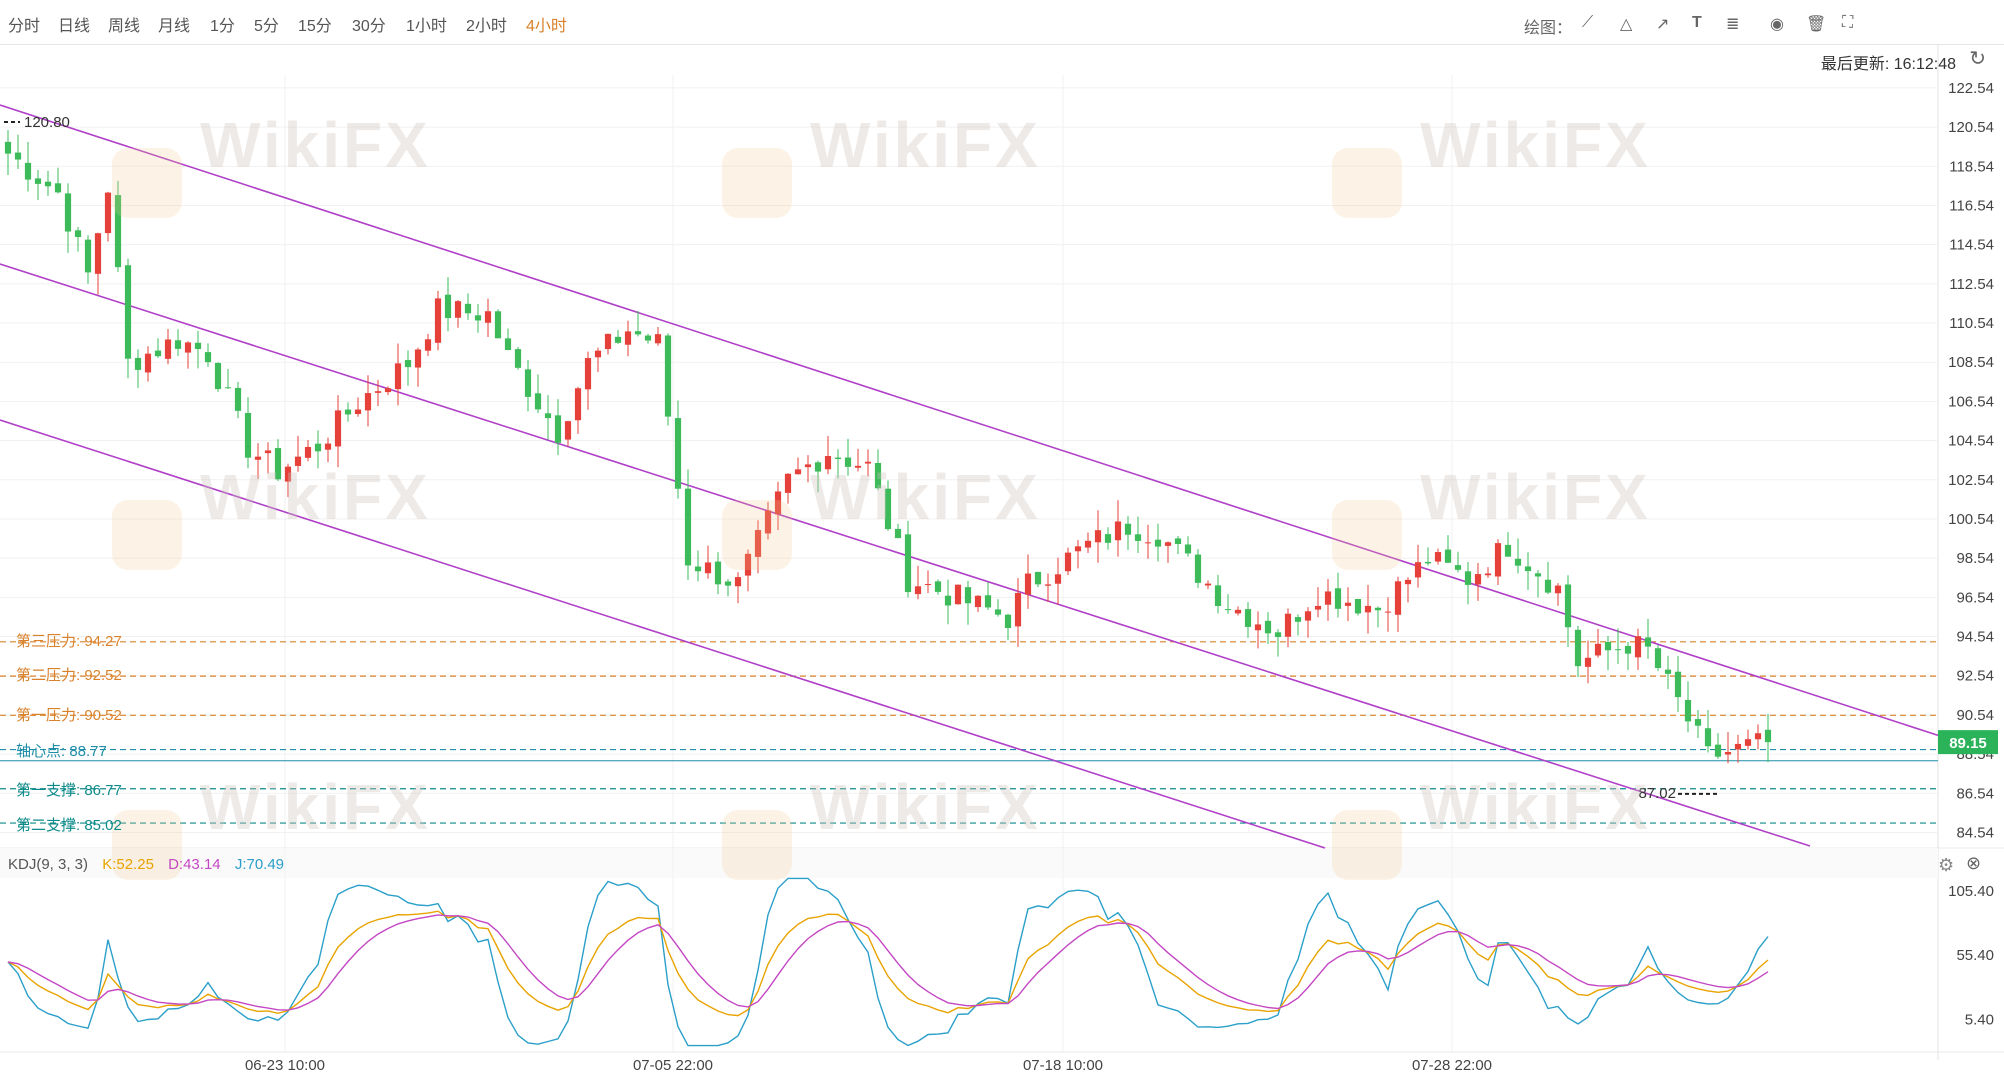 The width and height of the screenshot is (2004, 1080). I want to click on period-tab: 5分, so click(266, 26).